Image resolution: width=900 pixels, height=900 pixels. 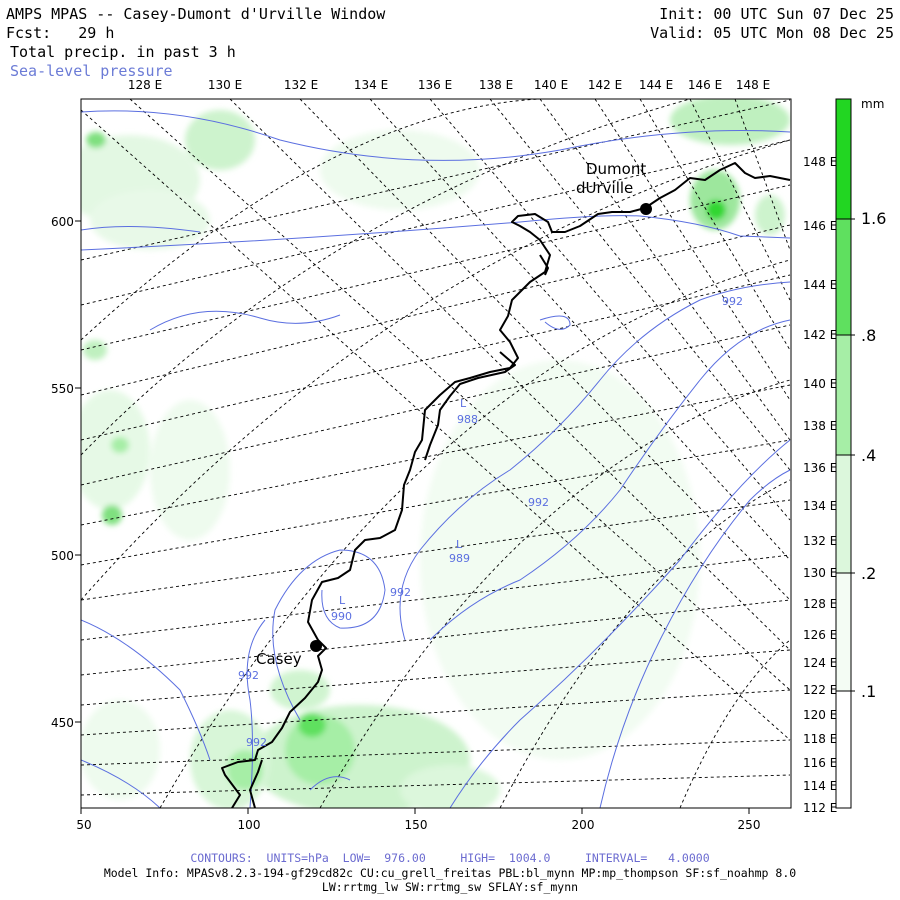 I want to click on right-tick-label: 120 E, so click(x=820, y=715).